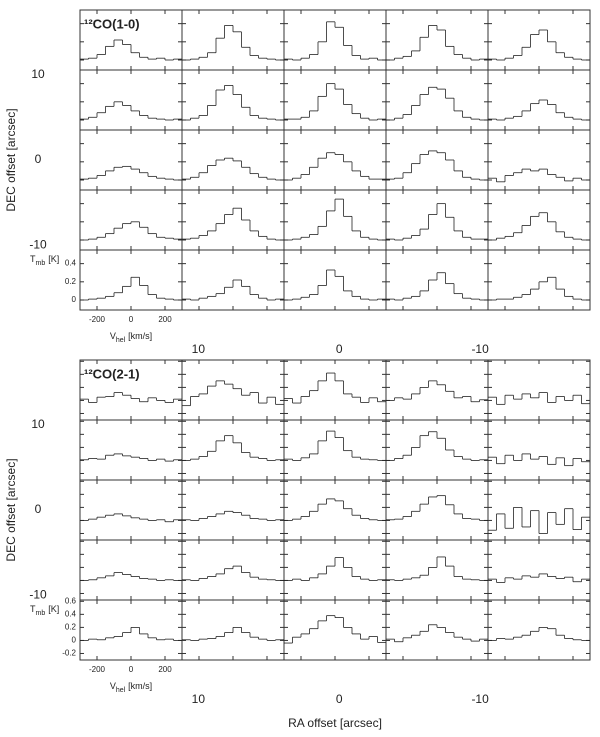  I want to click on y-tick-label: 0.6, so click(71, 600).